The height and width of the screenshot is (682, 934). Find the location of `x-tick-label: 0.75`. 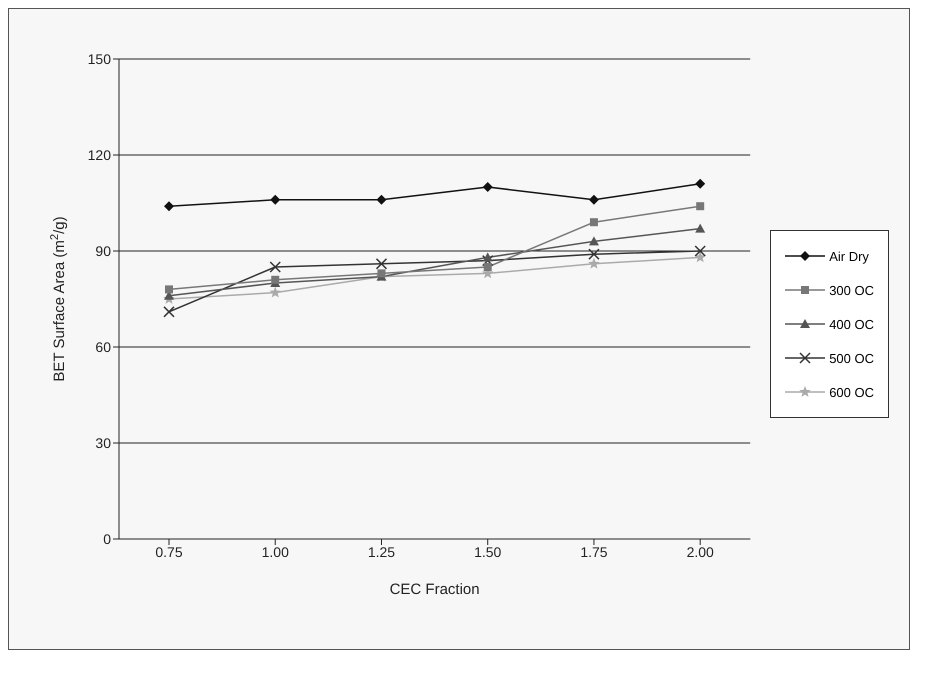

x-tick-label: 0.75 is located at coordinates (169, 552).